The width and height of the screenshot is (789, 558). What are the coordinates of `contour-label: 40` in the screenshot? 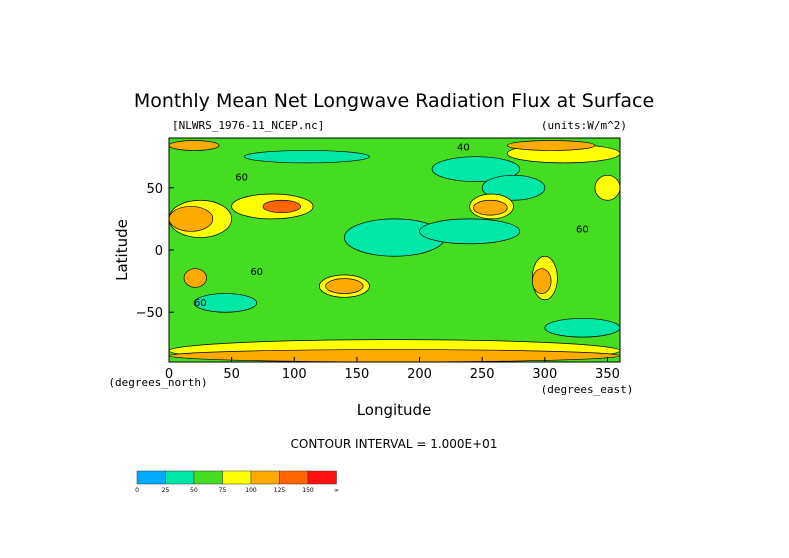 It's located at (463, 147).